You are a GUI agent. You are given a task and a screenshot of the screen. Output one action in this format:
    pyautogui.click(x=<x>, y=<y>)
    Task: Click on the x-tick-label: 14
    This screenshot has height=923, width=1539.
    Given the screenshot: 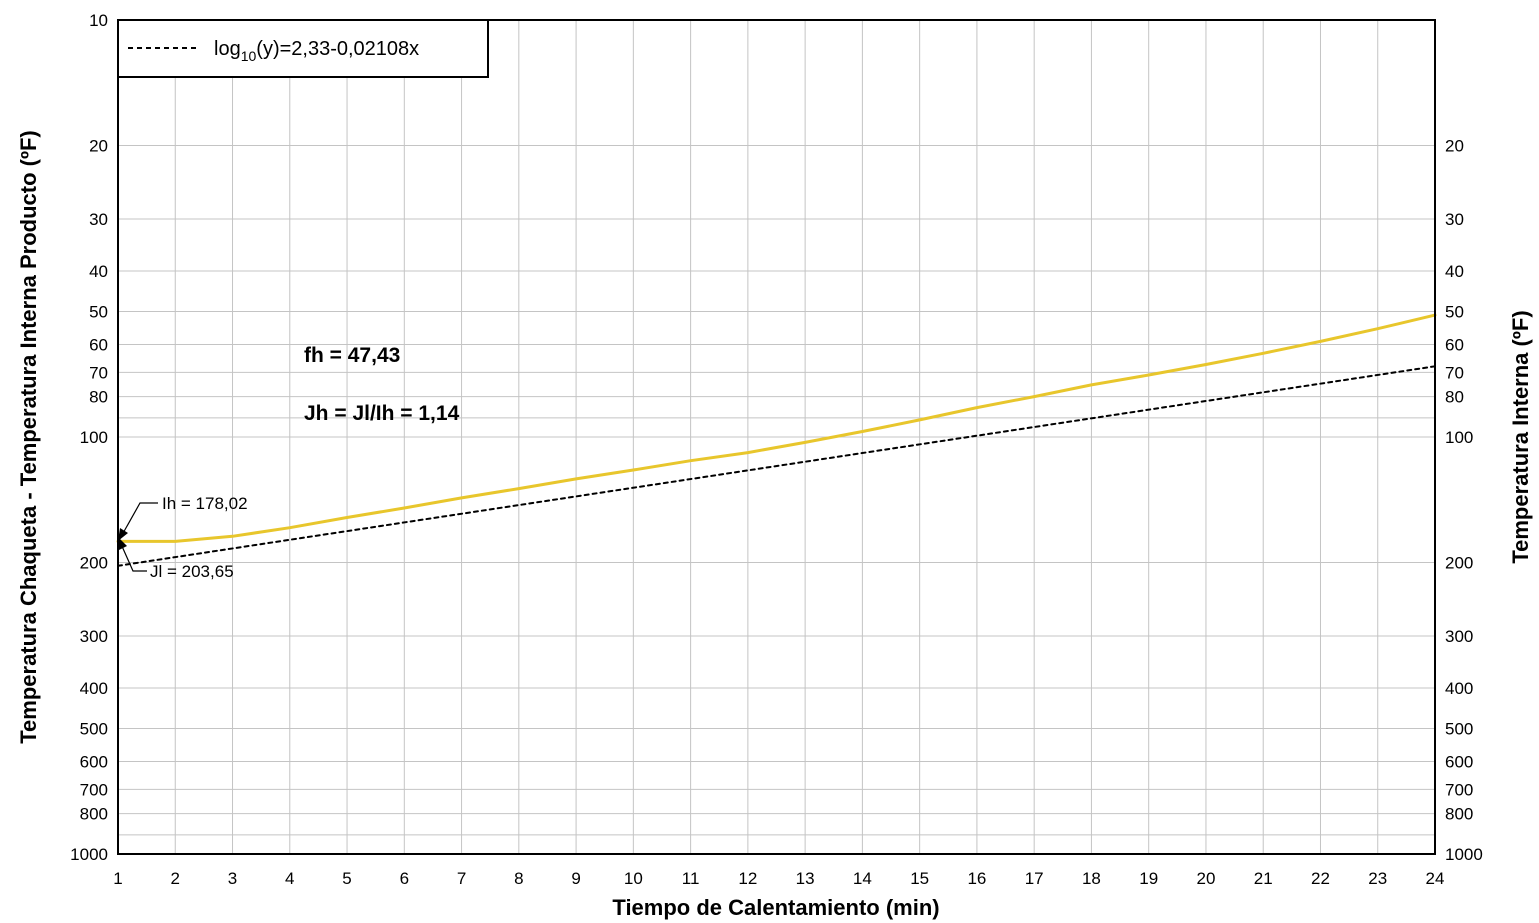 What is the action you would take?
    pyautogui.click(x=862, y=878)
    